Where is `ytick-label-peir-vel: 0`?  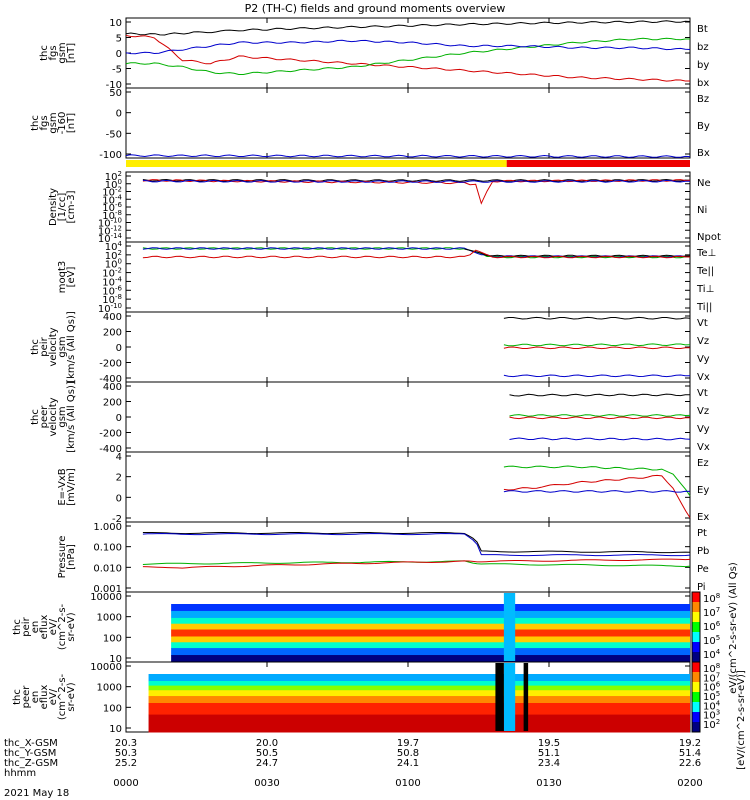
ytick-label-peir-vel: 0 is located at coordinates (119, 348).